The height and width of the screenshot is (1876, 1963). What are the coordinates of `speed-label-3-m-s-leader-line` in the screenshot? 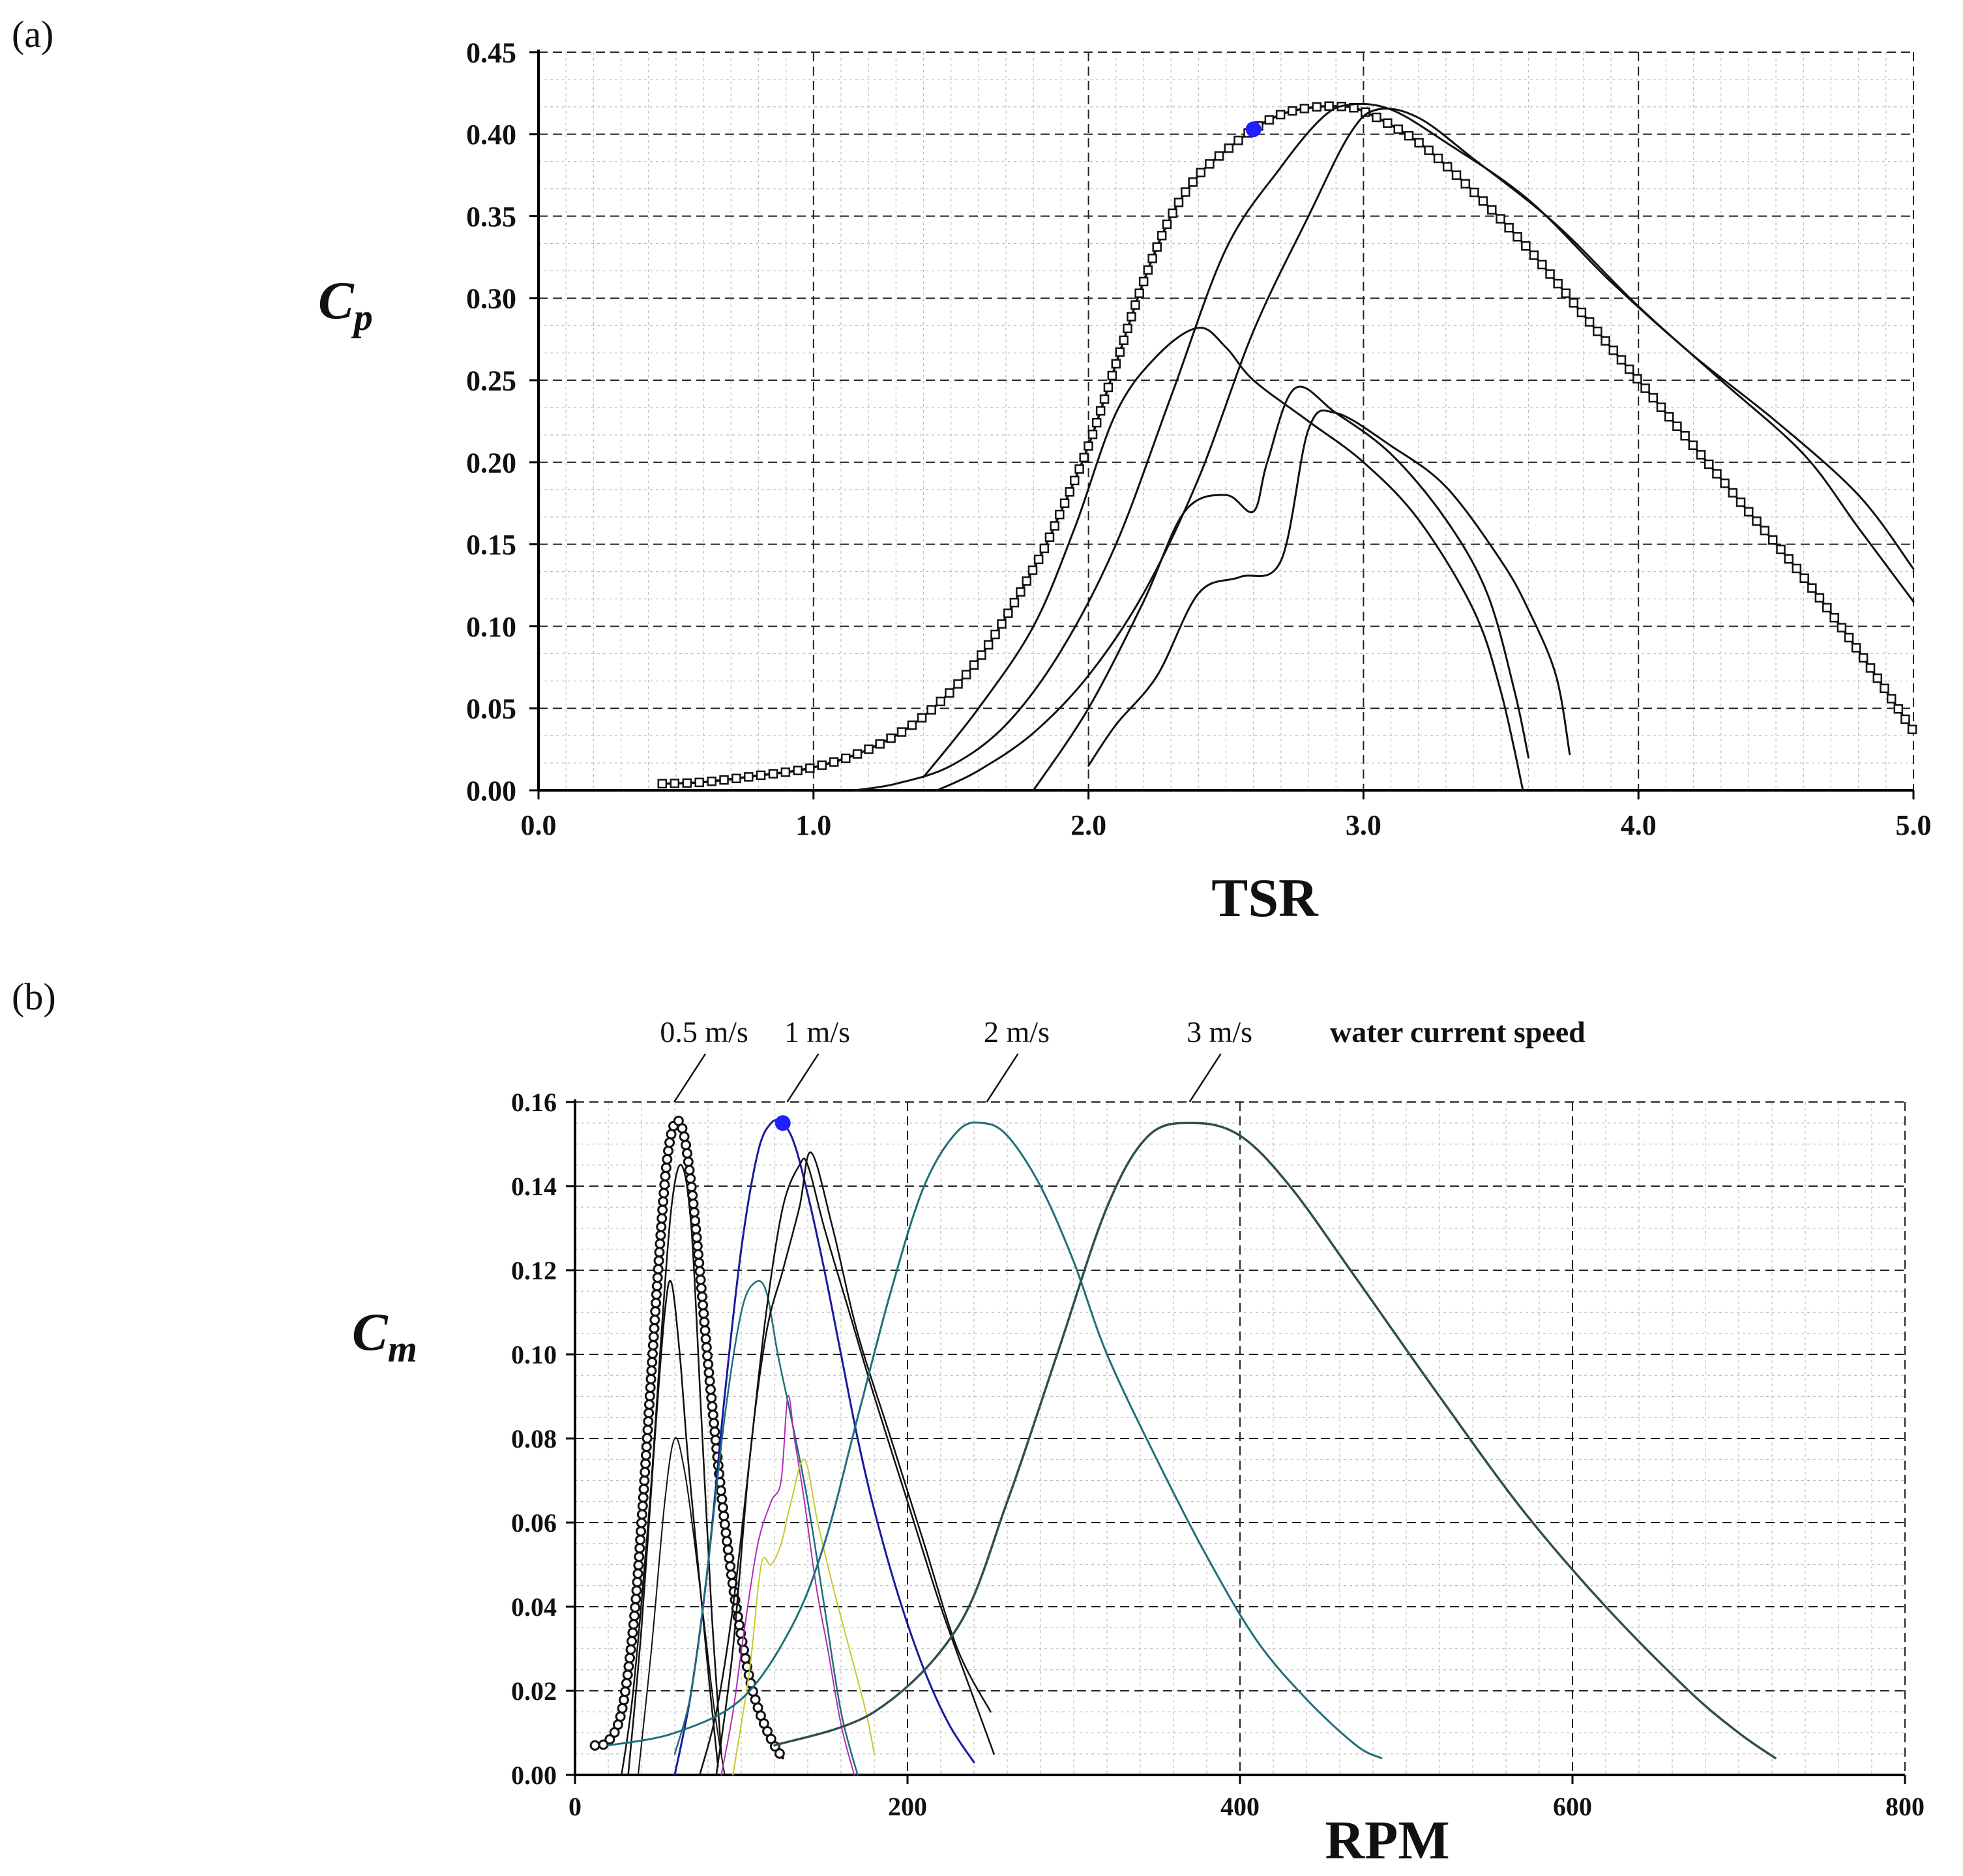 It's located at (1205, 1078).